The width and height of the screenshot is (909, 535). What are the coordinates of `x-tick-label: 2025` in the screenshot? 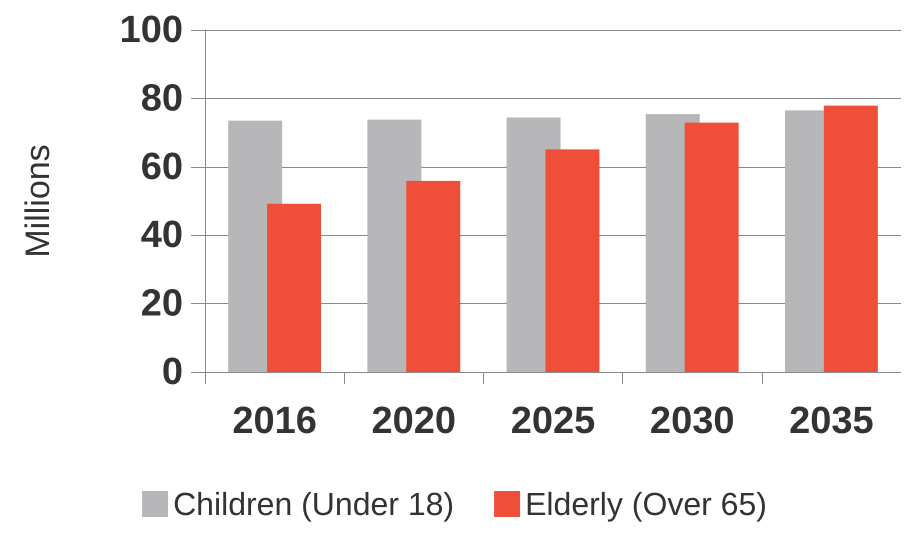 It's located at (553, 421).